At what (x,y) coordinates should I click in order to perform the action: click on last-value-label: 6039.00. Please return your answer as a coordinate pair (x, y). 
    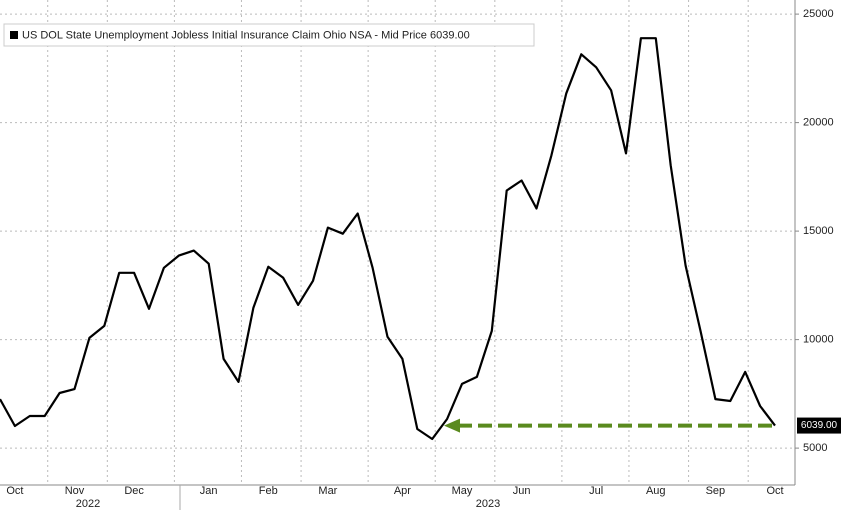
    Looking at the image, I should click on (819, 425).